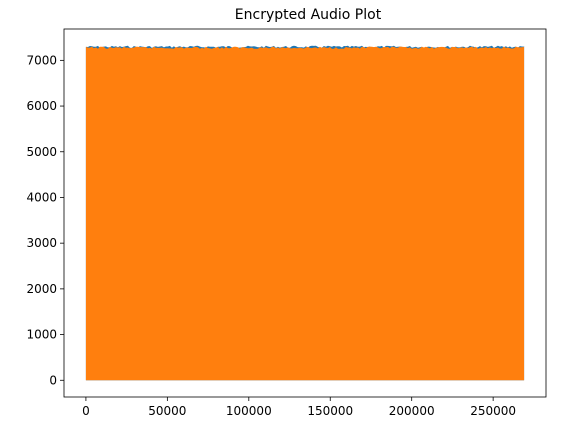 The height and width of the screenshot is (437, 561). Describe the element at coordinates (45, 220) in the screenshot. I see `y-axis-ticks: 0 1000 2000 3000 4000 5000 6000 7000` at that location.